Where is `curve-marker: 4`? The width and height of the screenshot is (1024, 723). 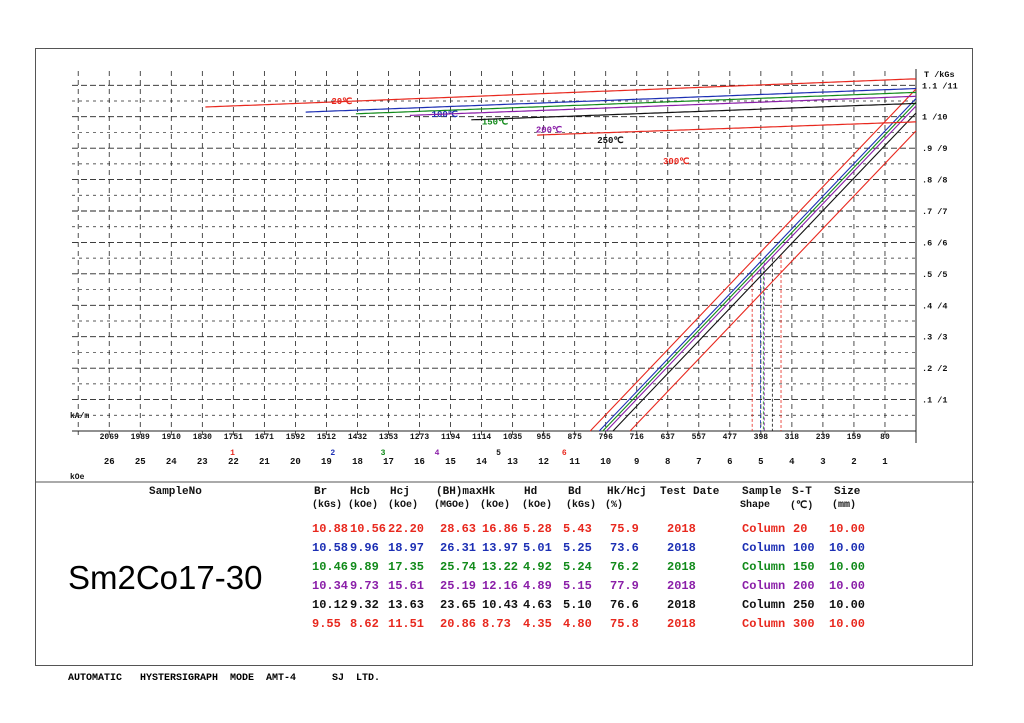 curve-marker: 4 is located at coordinates (437, 453).